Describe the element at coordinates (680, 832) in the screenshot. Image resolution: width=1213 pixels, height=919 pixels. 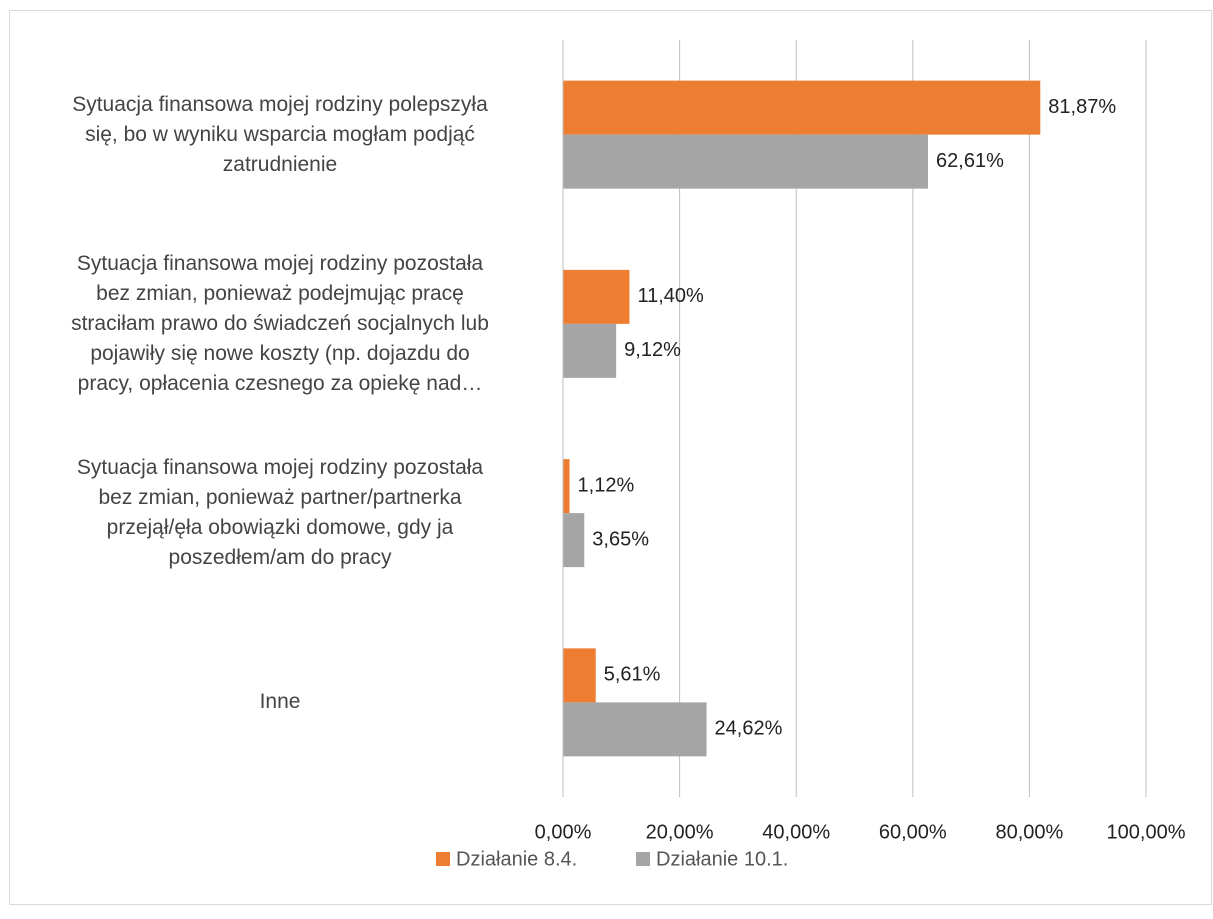
I see `x-tick-label: 20,00%` at that location.